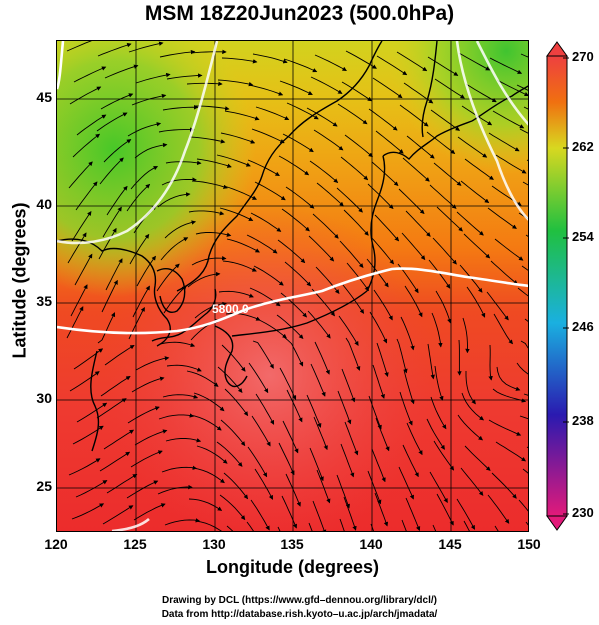 This screenshot has height=625, width=599. Describe the element at coordinates (529, 544) in the screenshot. I see `x-tick-label: 150` at that location.